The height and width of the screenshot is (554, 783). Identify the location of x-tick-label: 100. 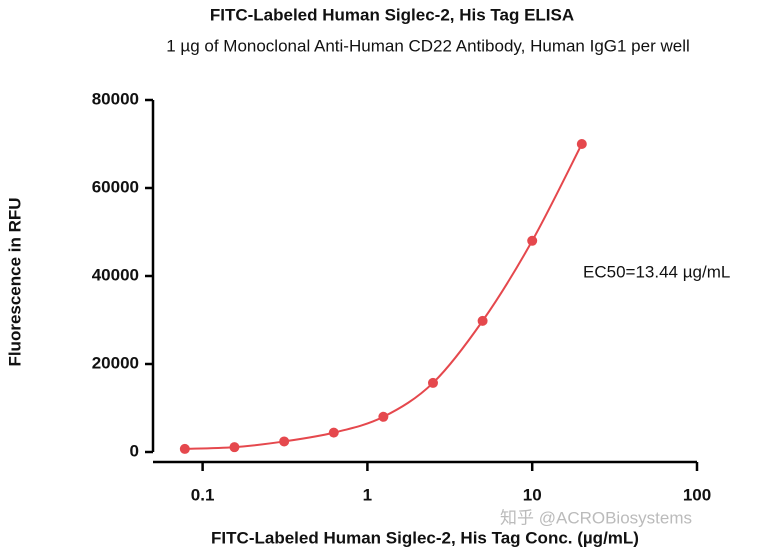
(697, 494).